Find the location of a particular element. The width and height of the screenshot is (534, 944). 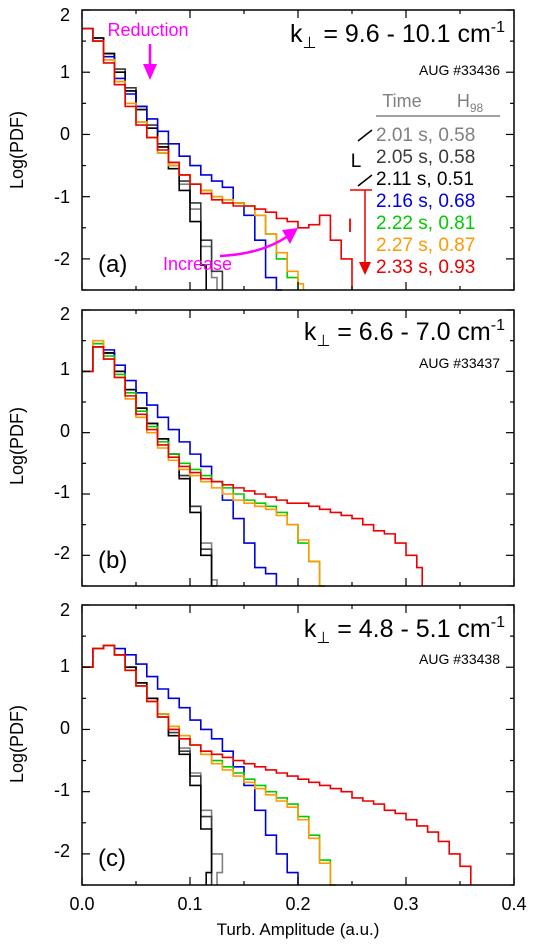

legend-entry-6: 2.27 s, 0.87 is located at coordinates (425, 245).